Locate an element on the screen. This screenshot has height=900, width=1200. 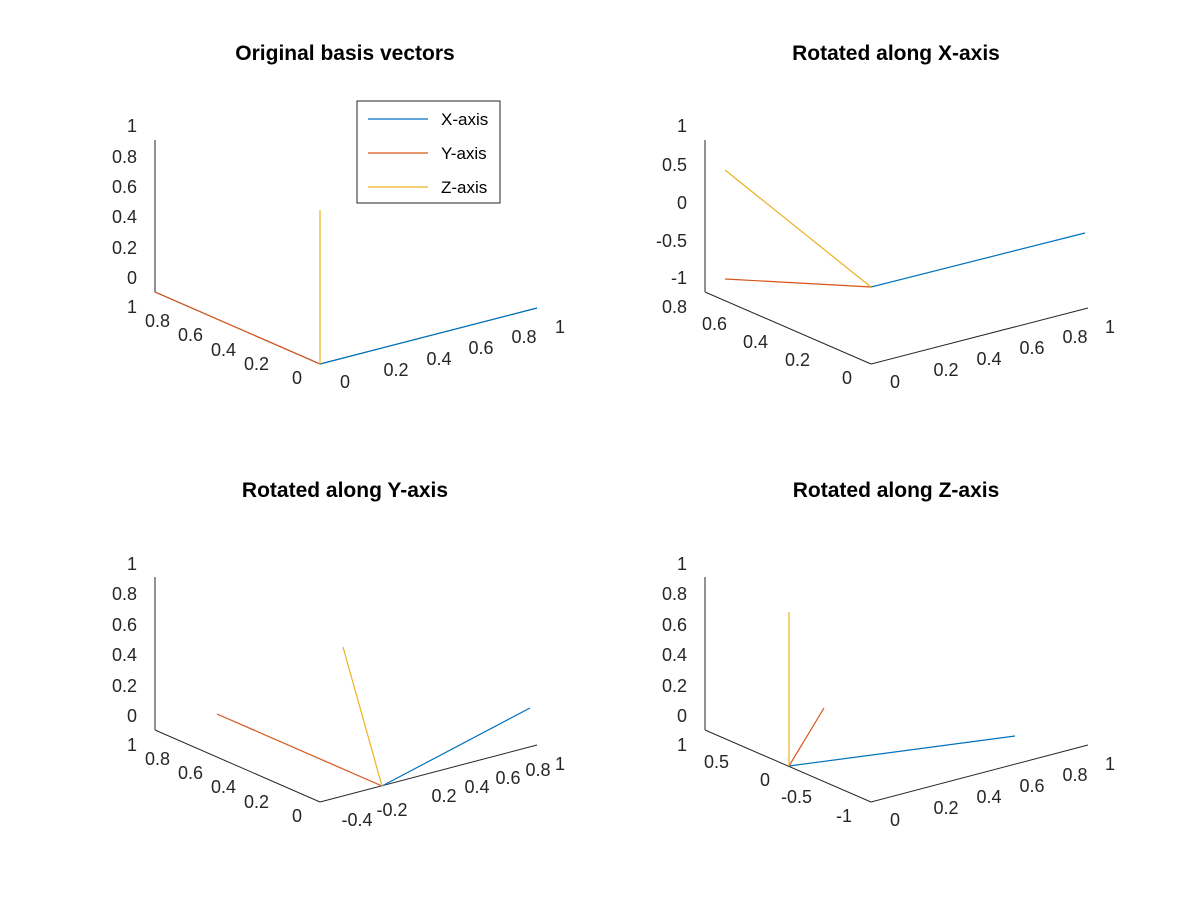
x-tick-label: -0.4 is located at coordinates (356, 820).